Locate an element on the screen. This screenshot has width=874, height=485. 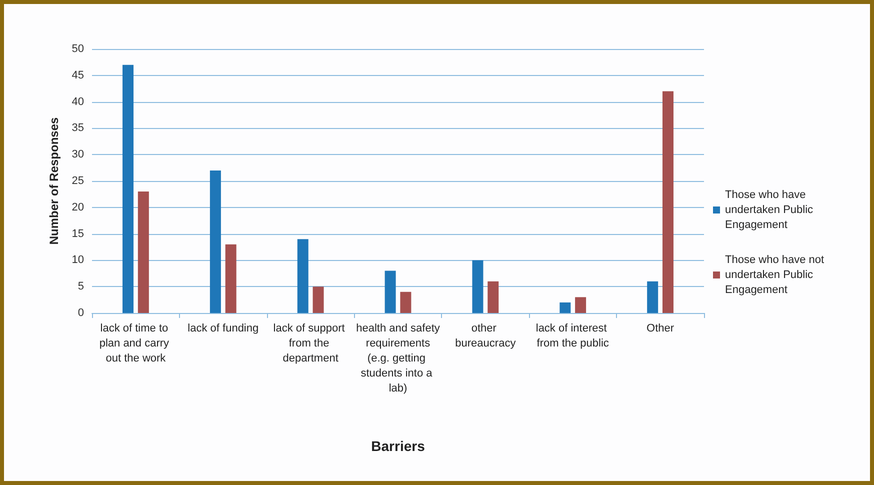
y-tick-label: 35 is located at coordinates (78, 128).